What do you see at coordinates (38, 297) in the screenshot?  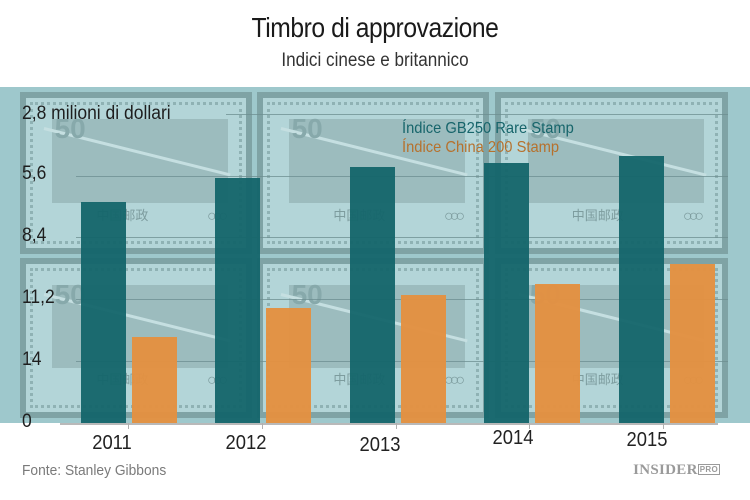 I see `y-tick-label: 11,2` at bounding box center [38, 297].